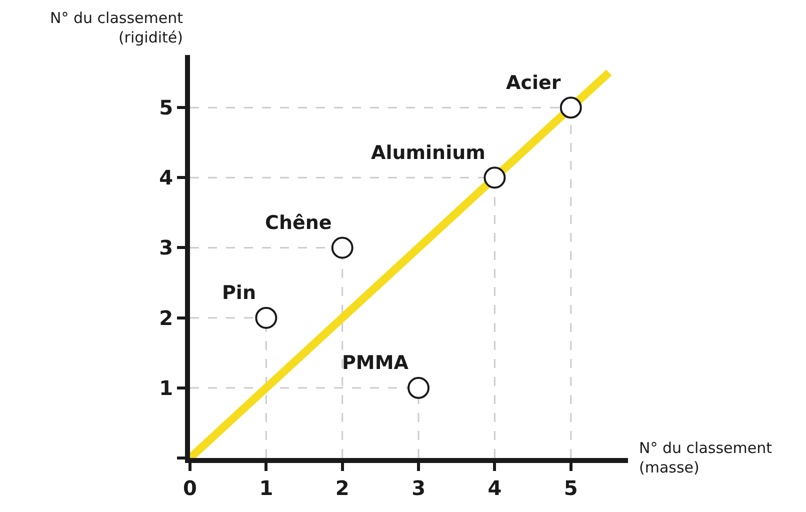  I want to click on y-tick-label: 3, so click(166, 248).